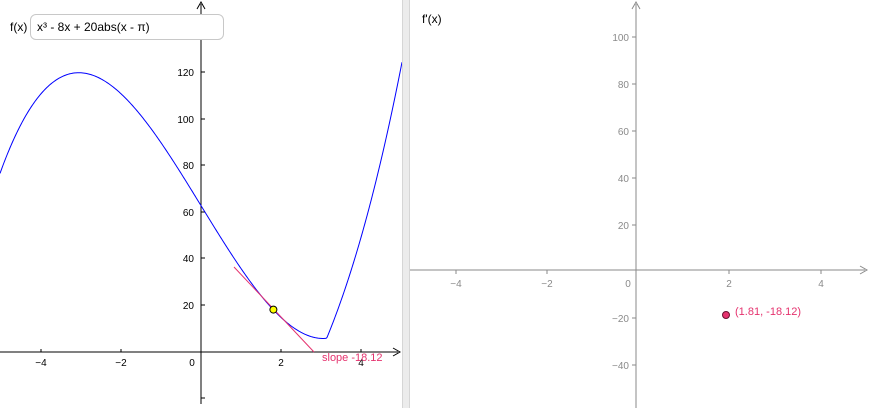 The height and width of the screenshot is (408, 869). I want to click on y-tick-label: −40, so click(620, 366).